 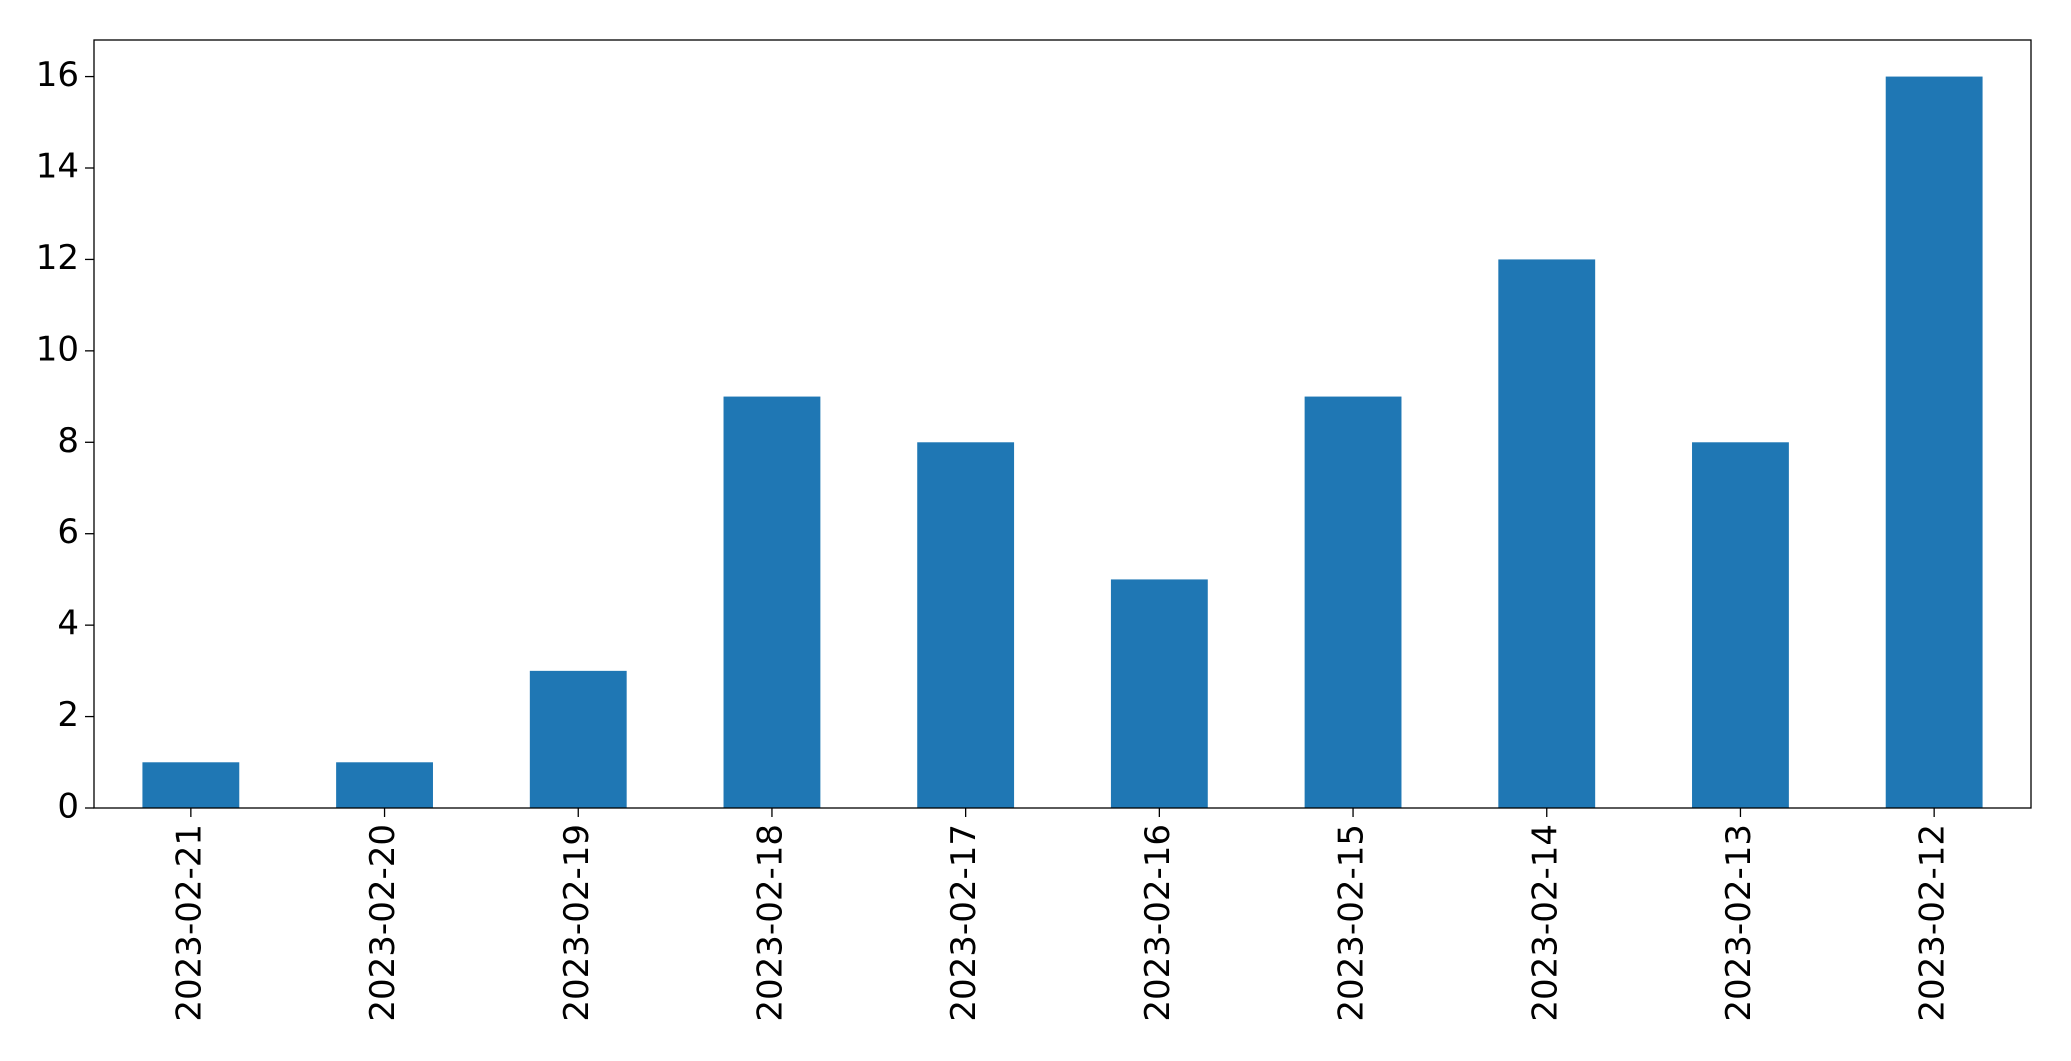 What do you see at coordinates (383, 923) in the screenshot?
I see `x-tick-label: 2023-02-20` at bounding box center [383, 923].